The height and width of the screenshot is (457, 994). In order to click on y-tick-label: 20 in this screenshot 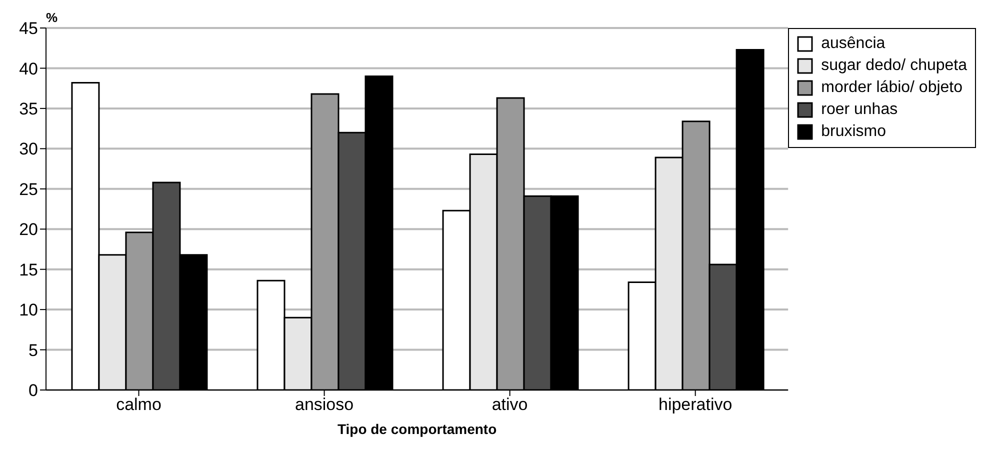, I will do `click(28, 230)`.